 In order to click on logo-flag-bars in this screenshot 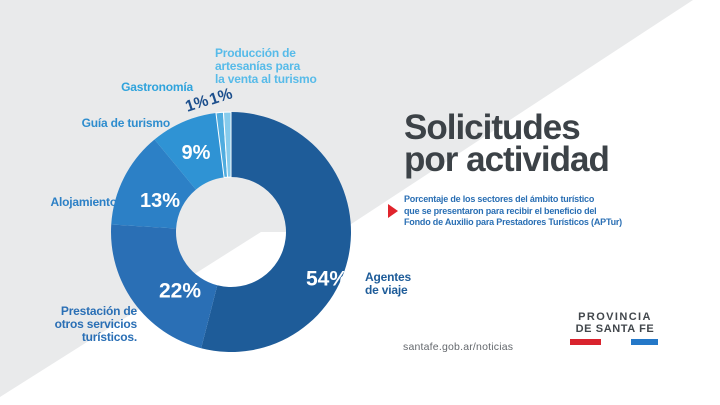, I will do `click(615, 342)`.